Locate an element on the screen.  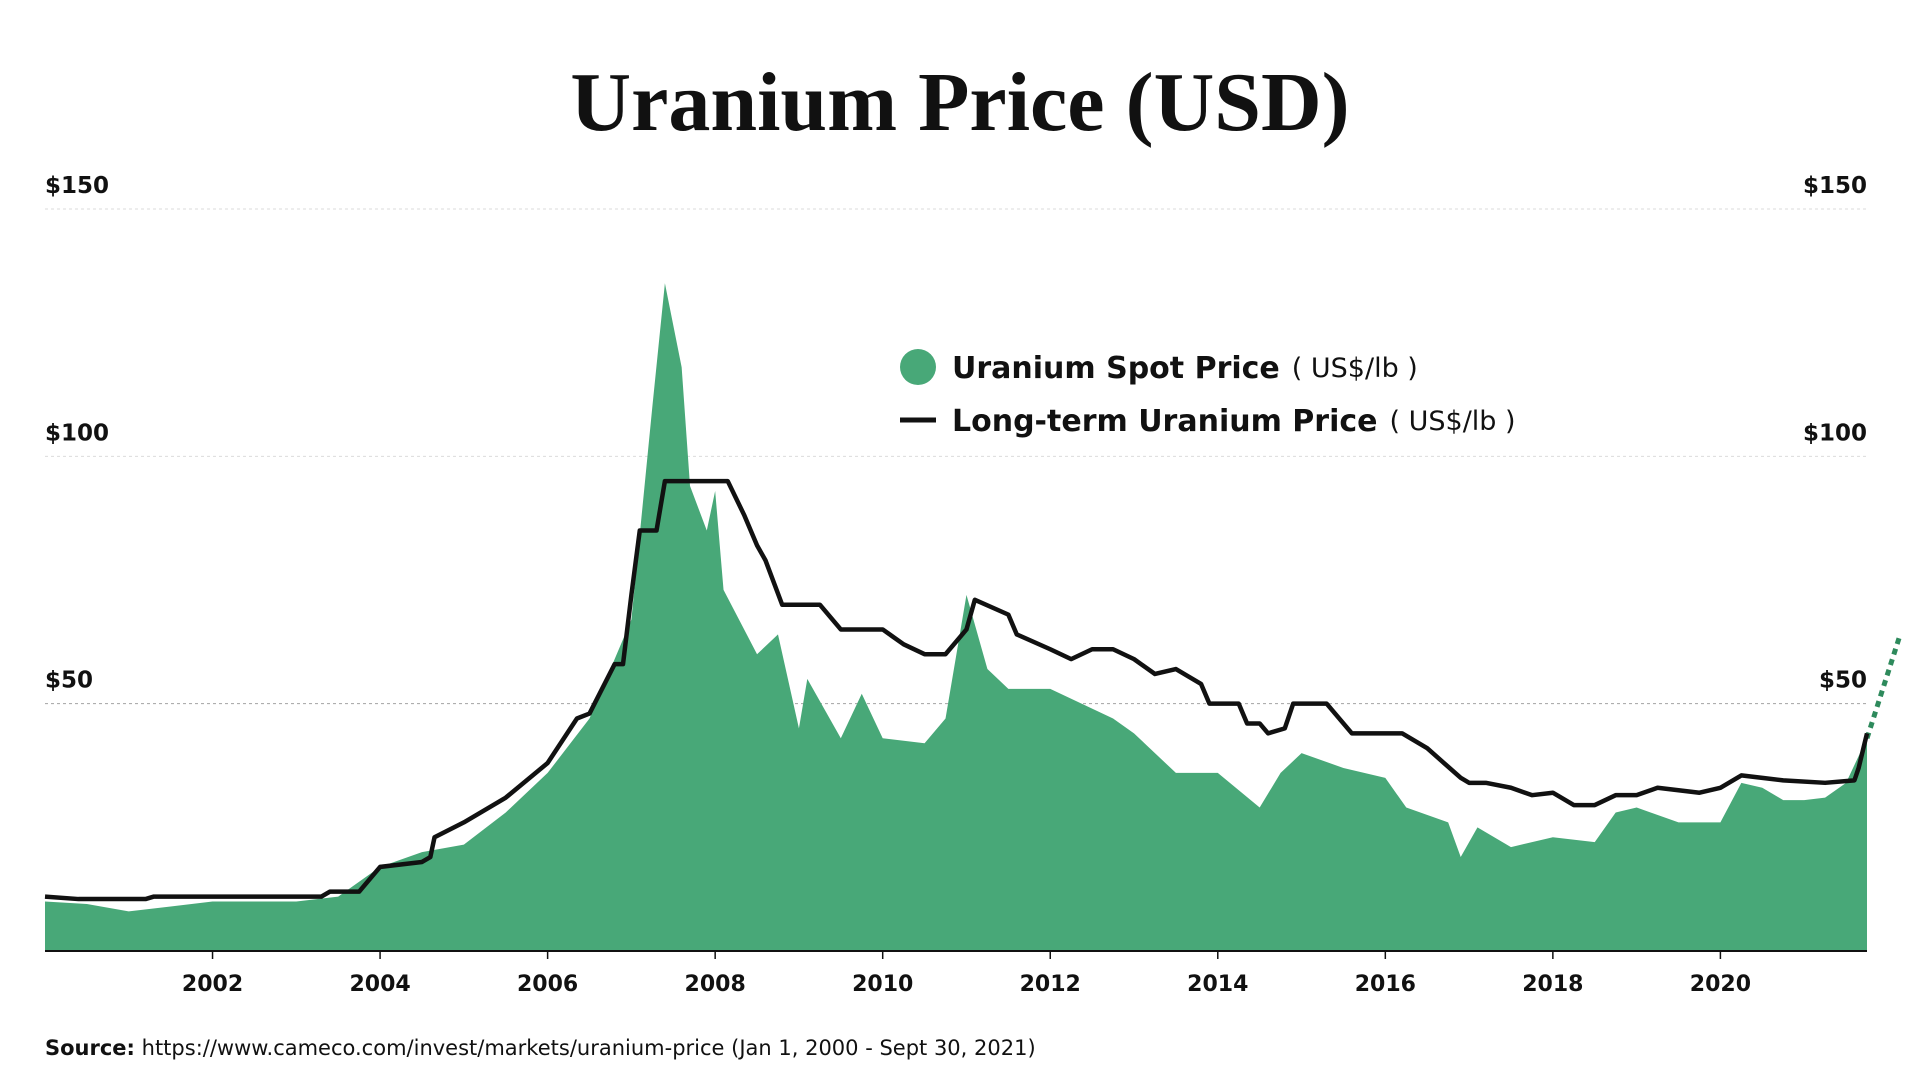
x-tick-label: 2002 is located at coordinates (212, 984).